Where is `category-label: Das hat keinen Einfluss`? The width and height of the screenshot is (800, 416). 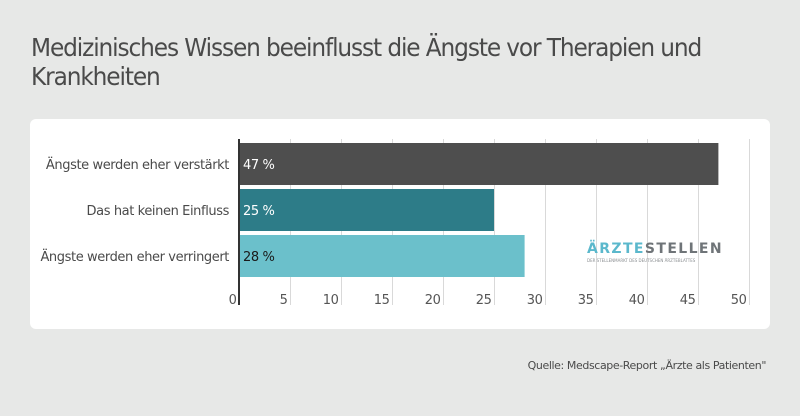
category-label: Das hat keinen Einfluss is located at coordinates (158, 211).